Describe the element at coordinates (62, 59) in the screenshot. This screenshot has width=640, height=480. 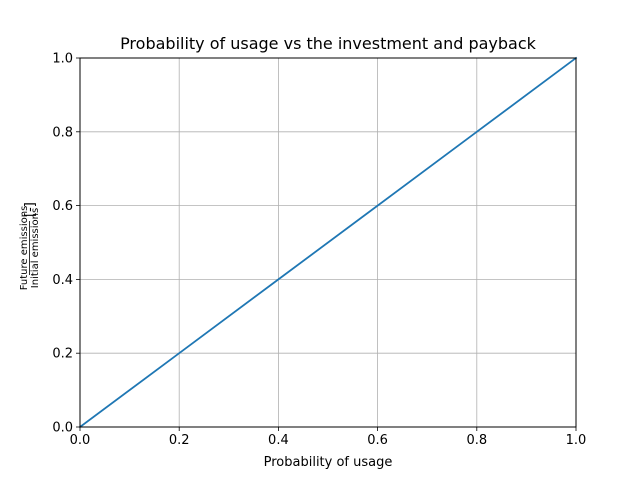
I see `y-tick-label: 1.0` at that location.